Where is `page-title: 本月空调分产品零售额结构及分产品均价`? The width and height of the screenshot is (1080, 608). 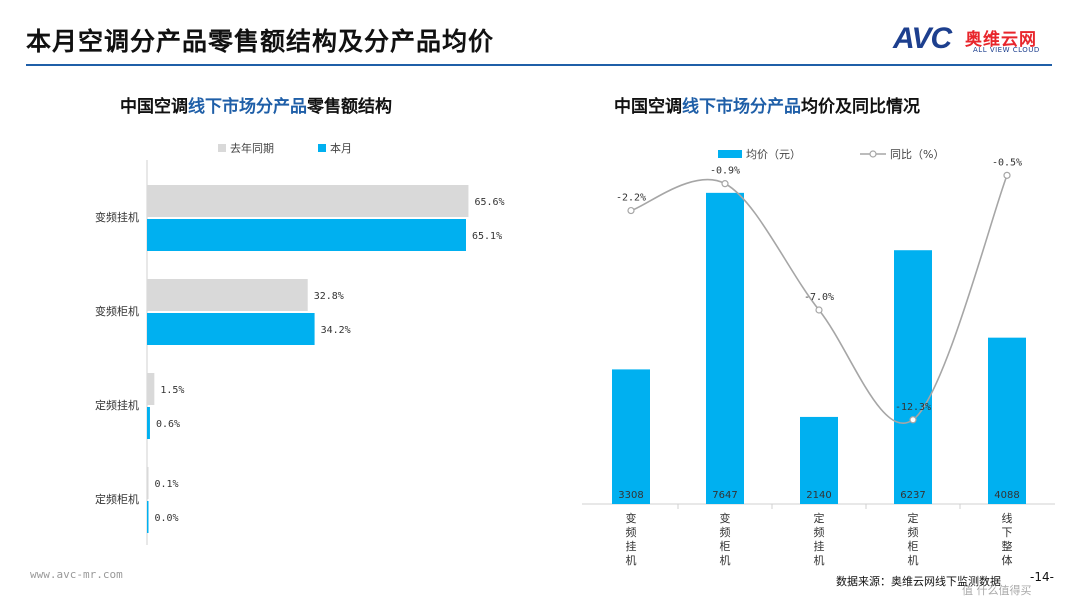
page-title: 本月空调分产品零售额结构及分产品均价 is located at coordinates (260, 41).